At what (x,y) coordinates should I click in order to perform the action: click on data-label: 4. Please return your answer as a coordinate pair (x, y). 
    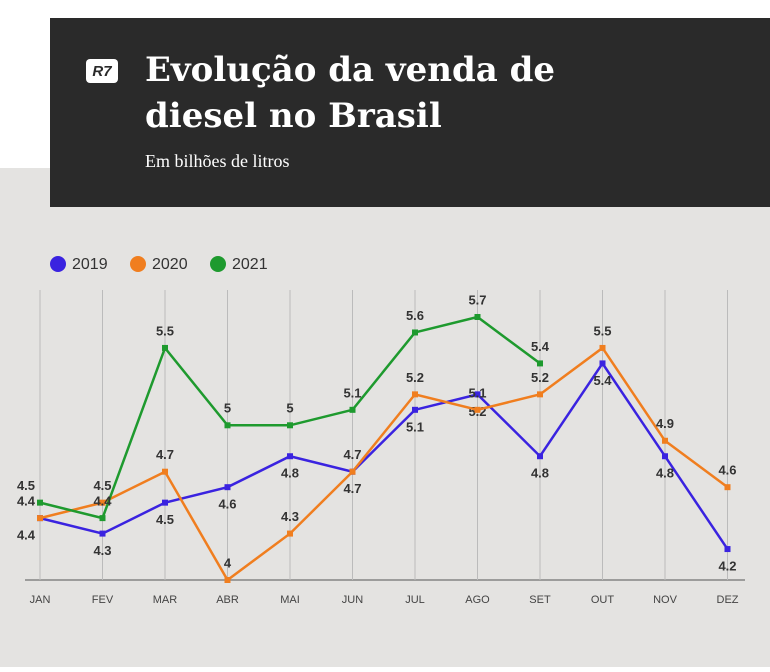
    Looking at the image, I should click on (228, 562).